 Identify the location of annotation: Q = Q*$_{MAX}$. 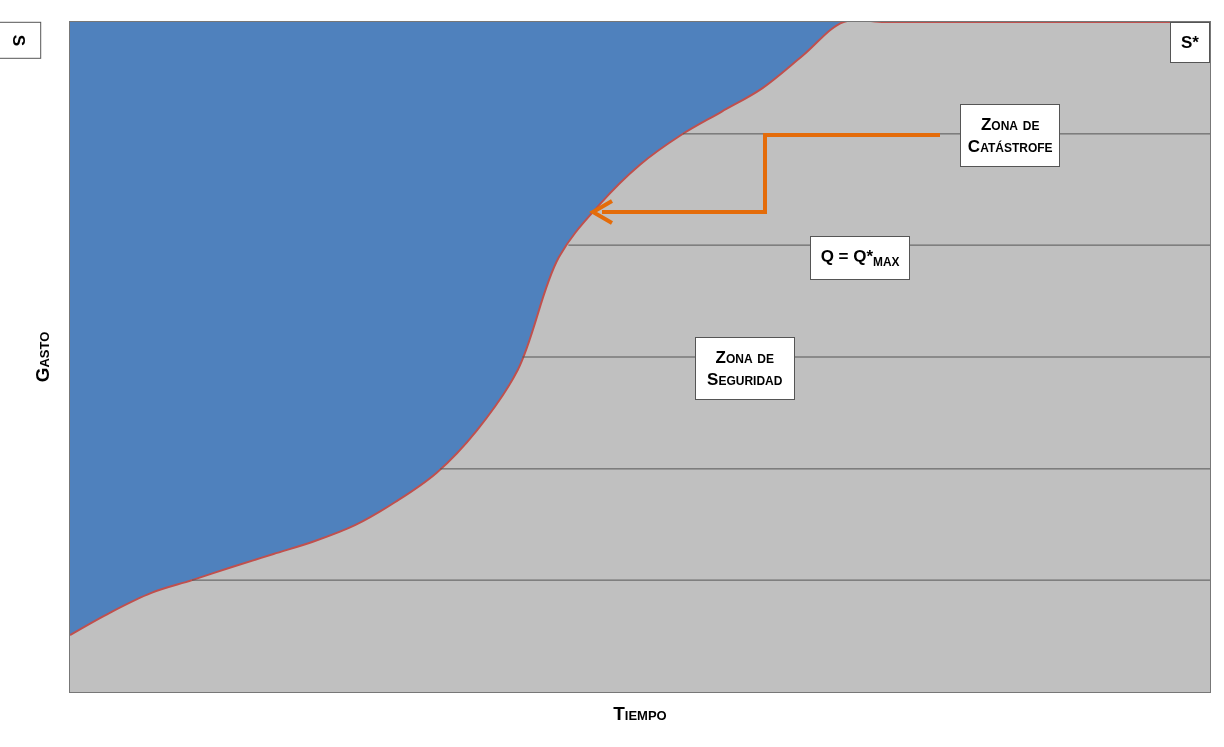
(860, 258).